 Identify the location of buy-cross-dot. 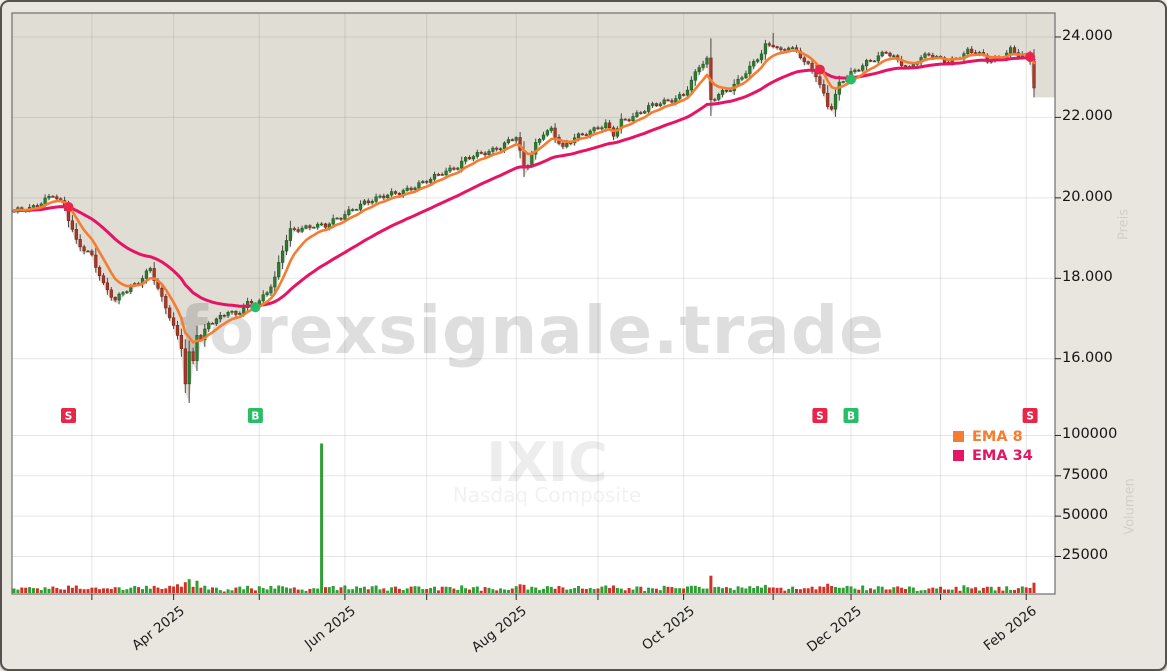
(851, 79).